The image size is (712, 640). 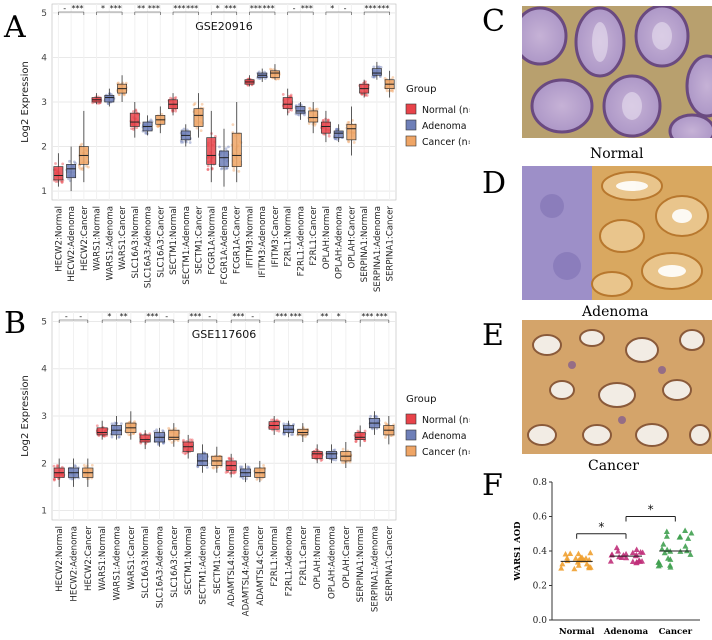 I want to click on panel-label-e: E, so click(x=493, y=335).